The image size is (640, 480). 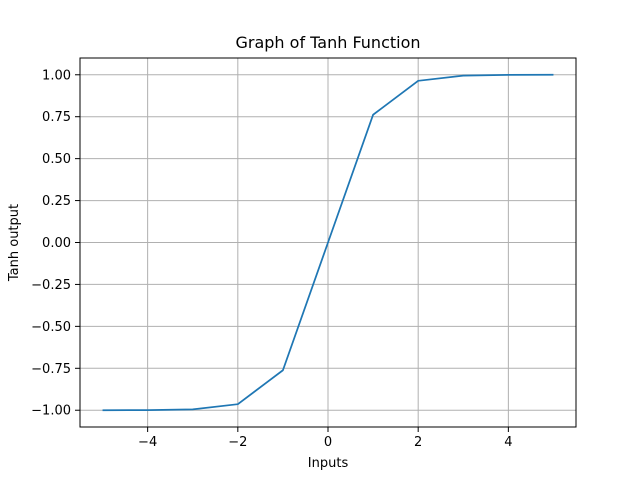 I want to click on y-tick-label: −0.75, so click(x=51, y=369).